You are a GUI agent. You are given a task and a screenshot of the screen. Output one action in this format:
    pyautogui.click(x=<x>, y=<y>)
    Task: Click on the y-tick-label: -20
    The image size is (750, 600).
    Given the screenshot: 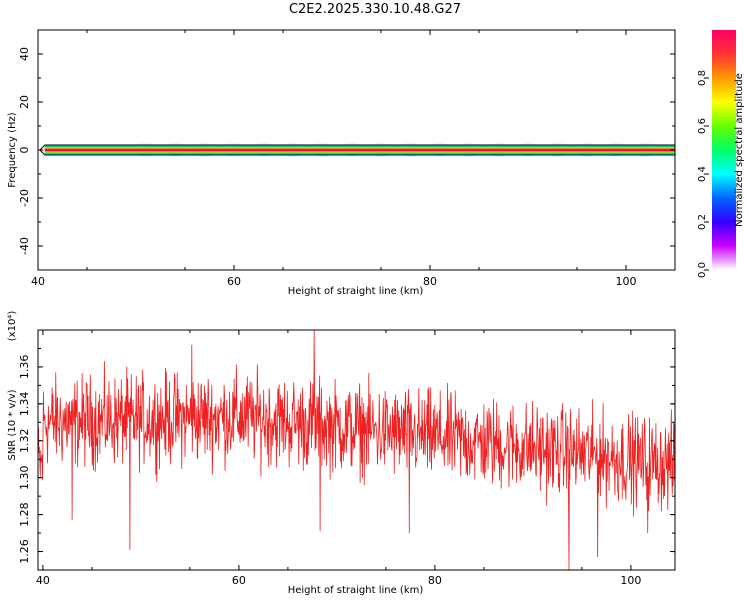 What is the action you would take?
    pyautogui.click(x=24, y=198)
    